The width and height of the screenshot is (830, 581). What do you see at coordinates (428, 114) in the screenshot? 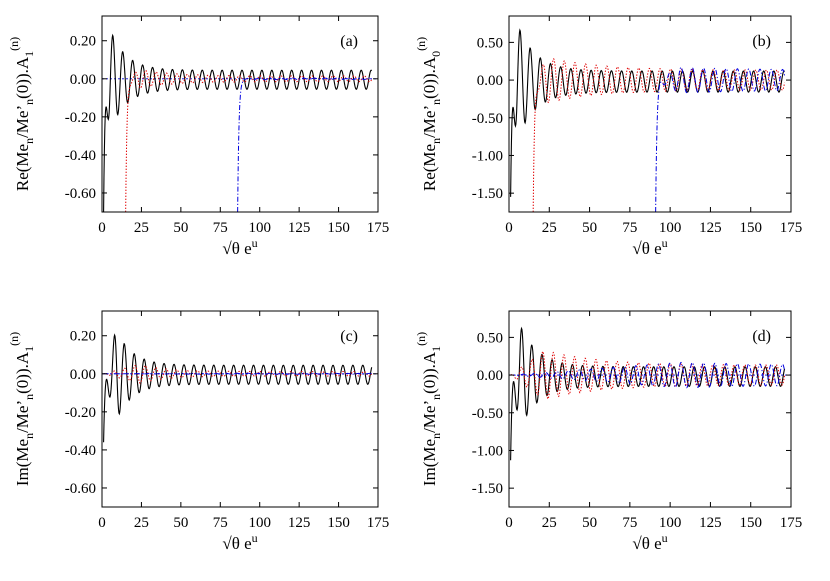
I see `y-axis-label: Re(Men/Me’n(0)).A0(n)` at bounding box center [428, 114].